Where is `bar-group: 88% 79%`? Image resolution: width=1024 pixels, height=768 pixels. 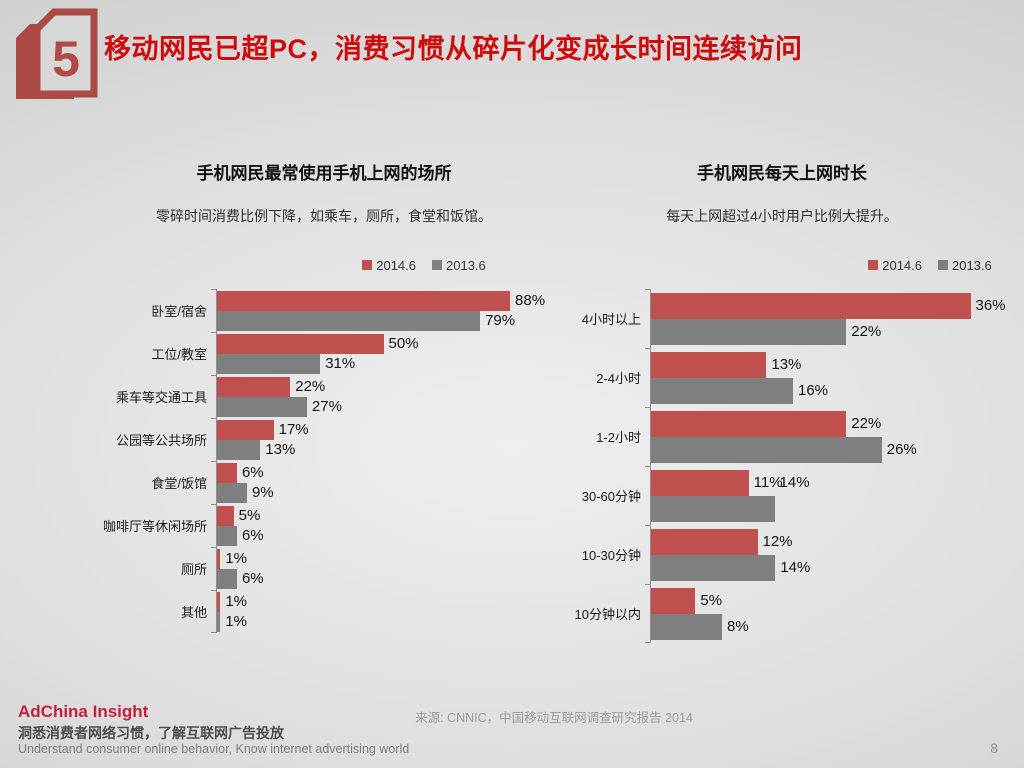 bar-group: 88% 79% is located at coordinates (383, 310).